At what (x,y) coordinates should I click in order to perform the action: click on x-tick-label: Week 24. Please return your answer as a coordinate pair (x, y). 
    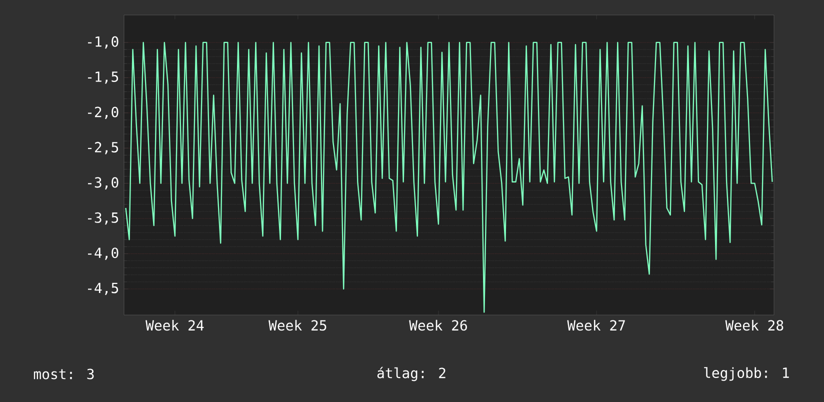
    Looking at the image, I should click on (175, 325).